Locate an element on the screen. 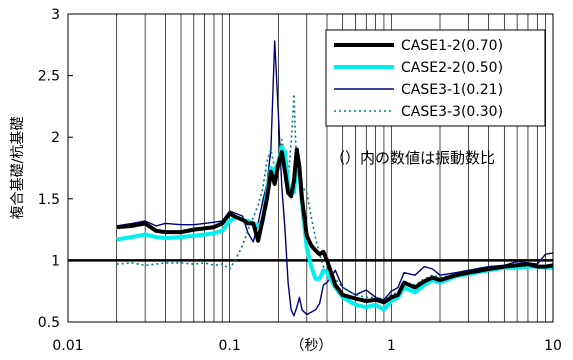 The height and width of the screenshot is (360, 573). legend-label: CASE1-2(0.70) is located at coordinates (452, 46).